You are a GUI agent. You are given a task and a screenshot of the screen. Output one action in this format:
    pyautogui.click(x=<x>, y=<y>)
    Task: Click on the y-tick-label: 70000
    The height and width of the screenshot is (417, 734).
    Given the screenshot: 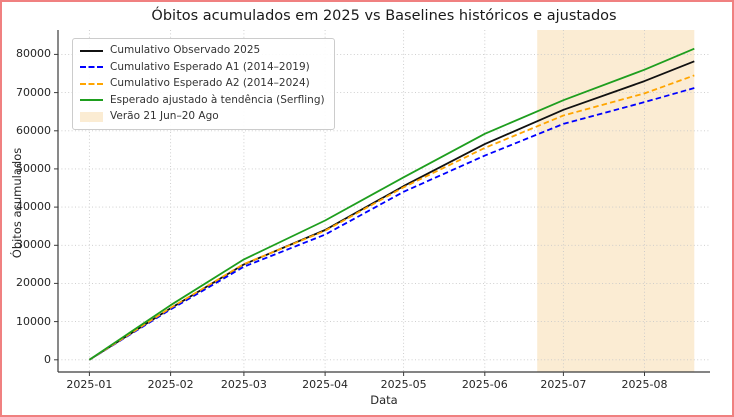 What is the action you would take?
    pyautogui.click(x=33, y=92)
    